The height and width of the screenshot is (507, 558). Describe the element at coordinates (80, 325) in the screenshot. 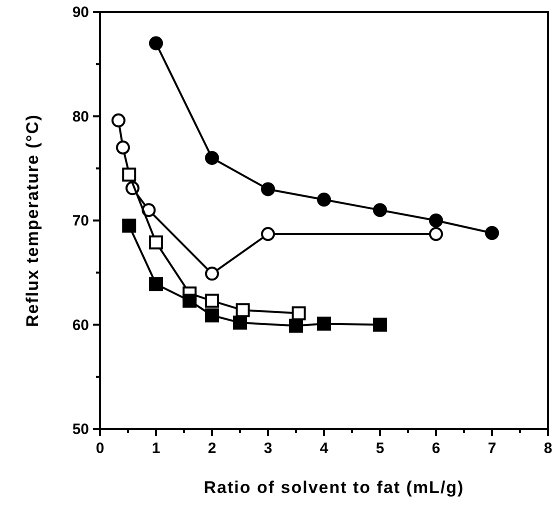

I see `y-tick-label: 60` at that location.